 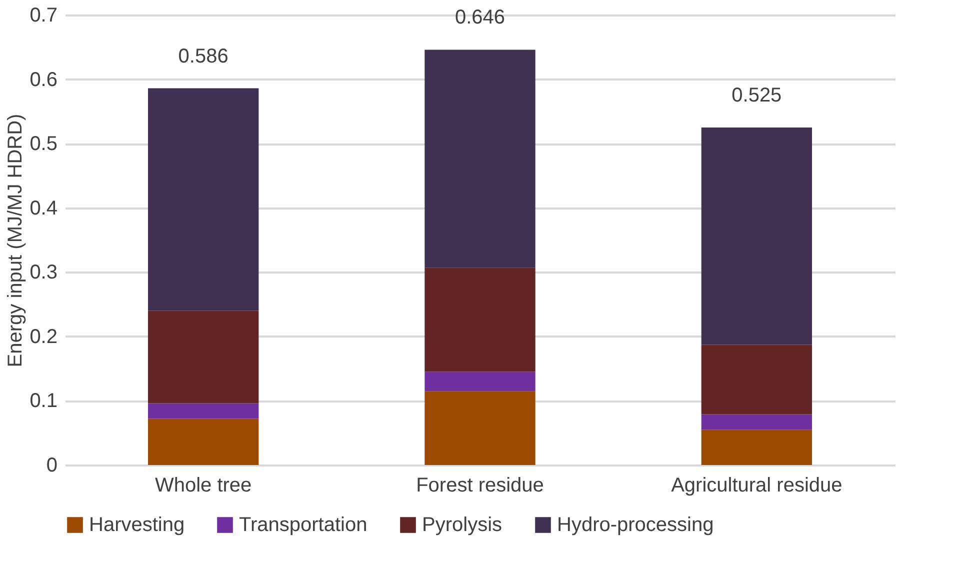 I want to click on y-tick-label: 0.2, so click(x=44, y=337).